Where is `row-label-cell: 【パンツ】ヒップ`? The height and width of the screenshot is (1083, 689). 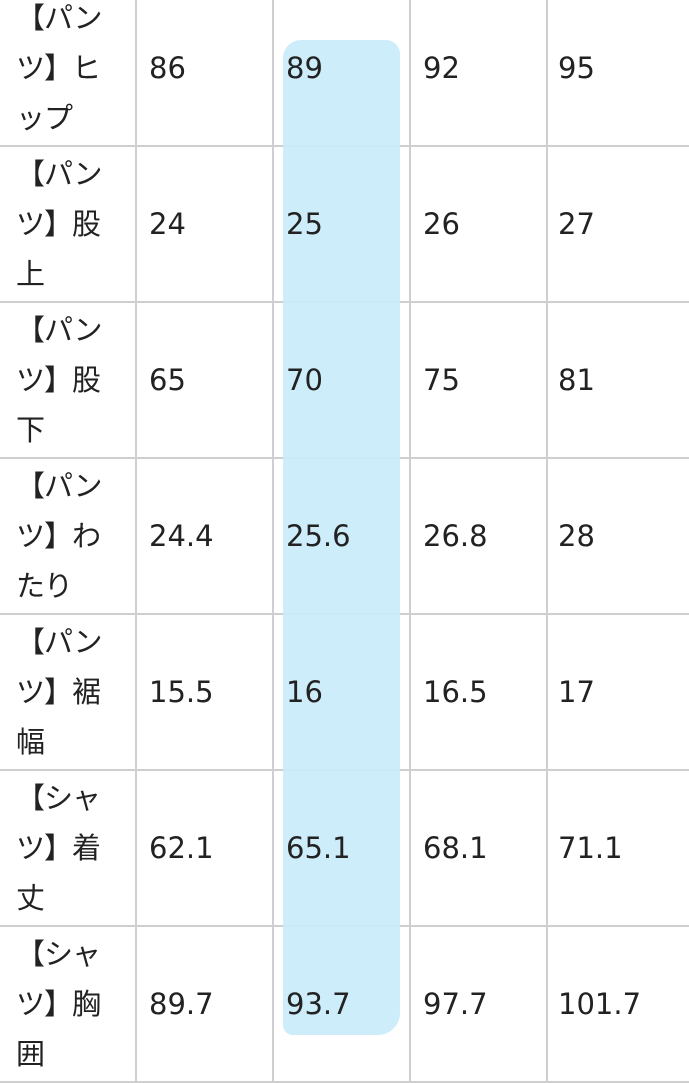 row-label-cell: 【パンツ】ヒップ is located at coordinates (68, 72).